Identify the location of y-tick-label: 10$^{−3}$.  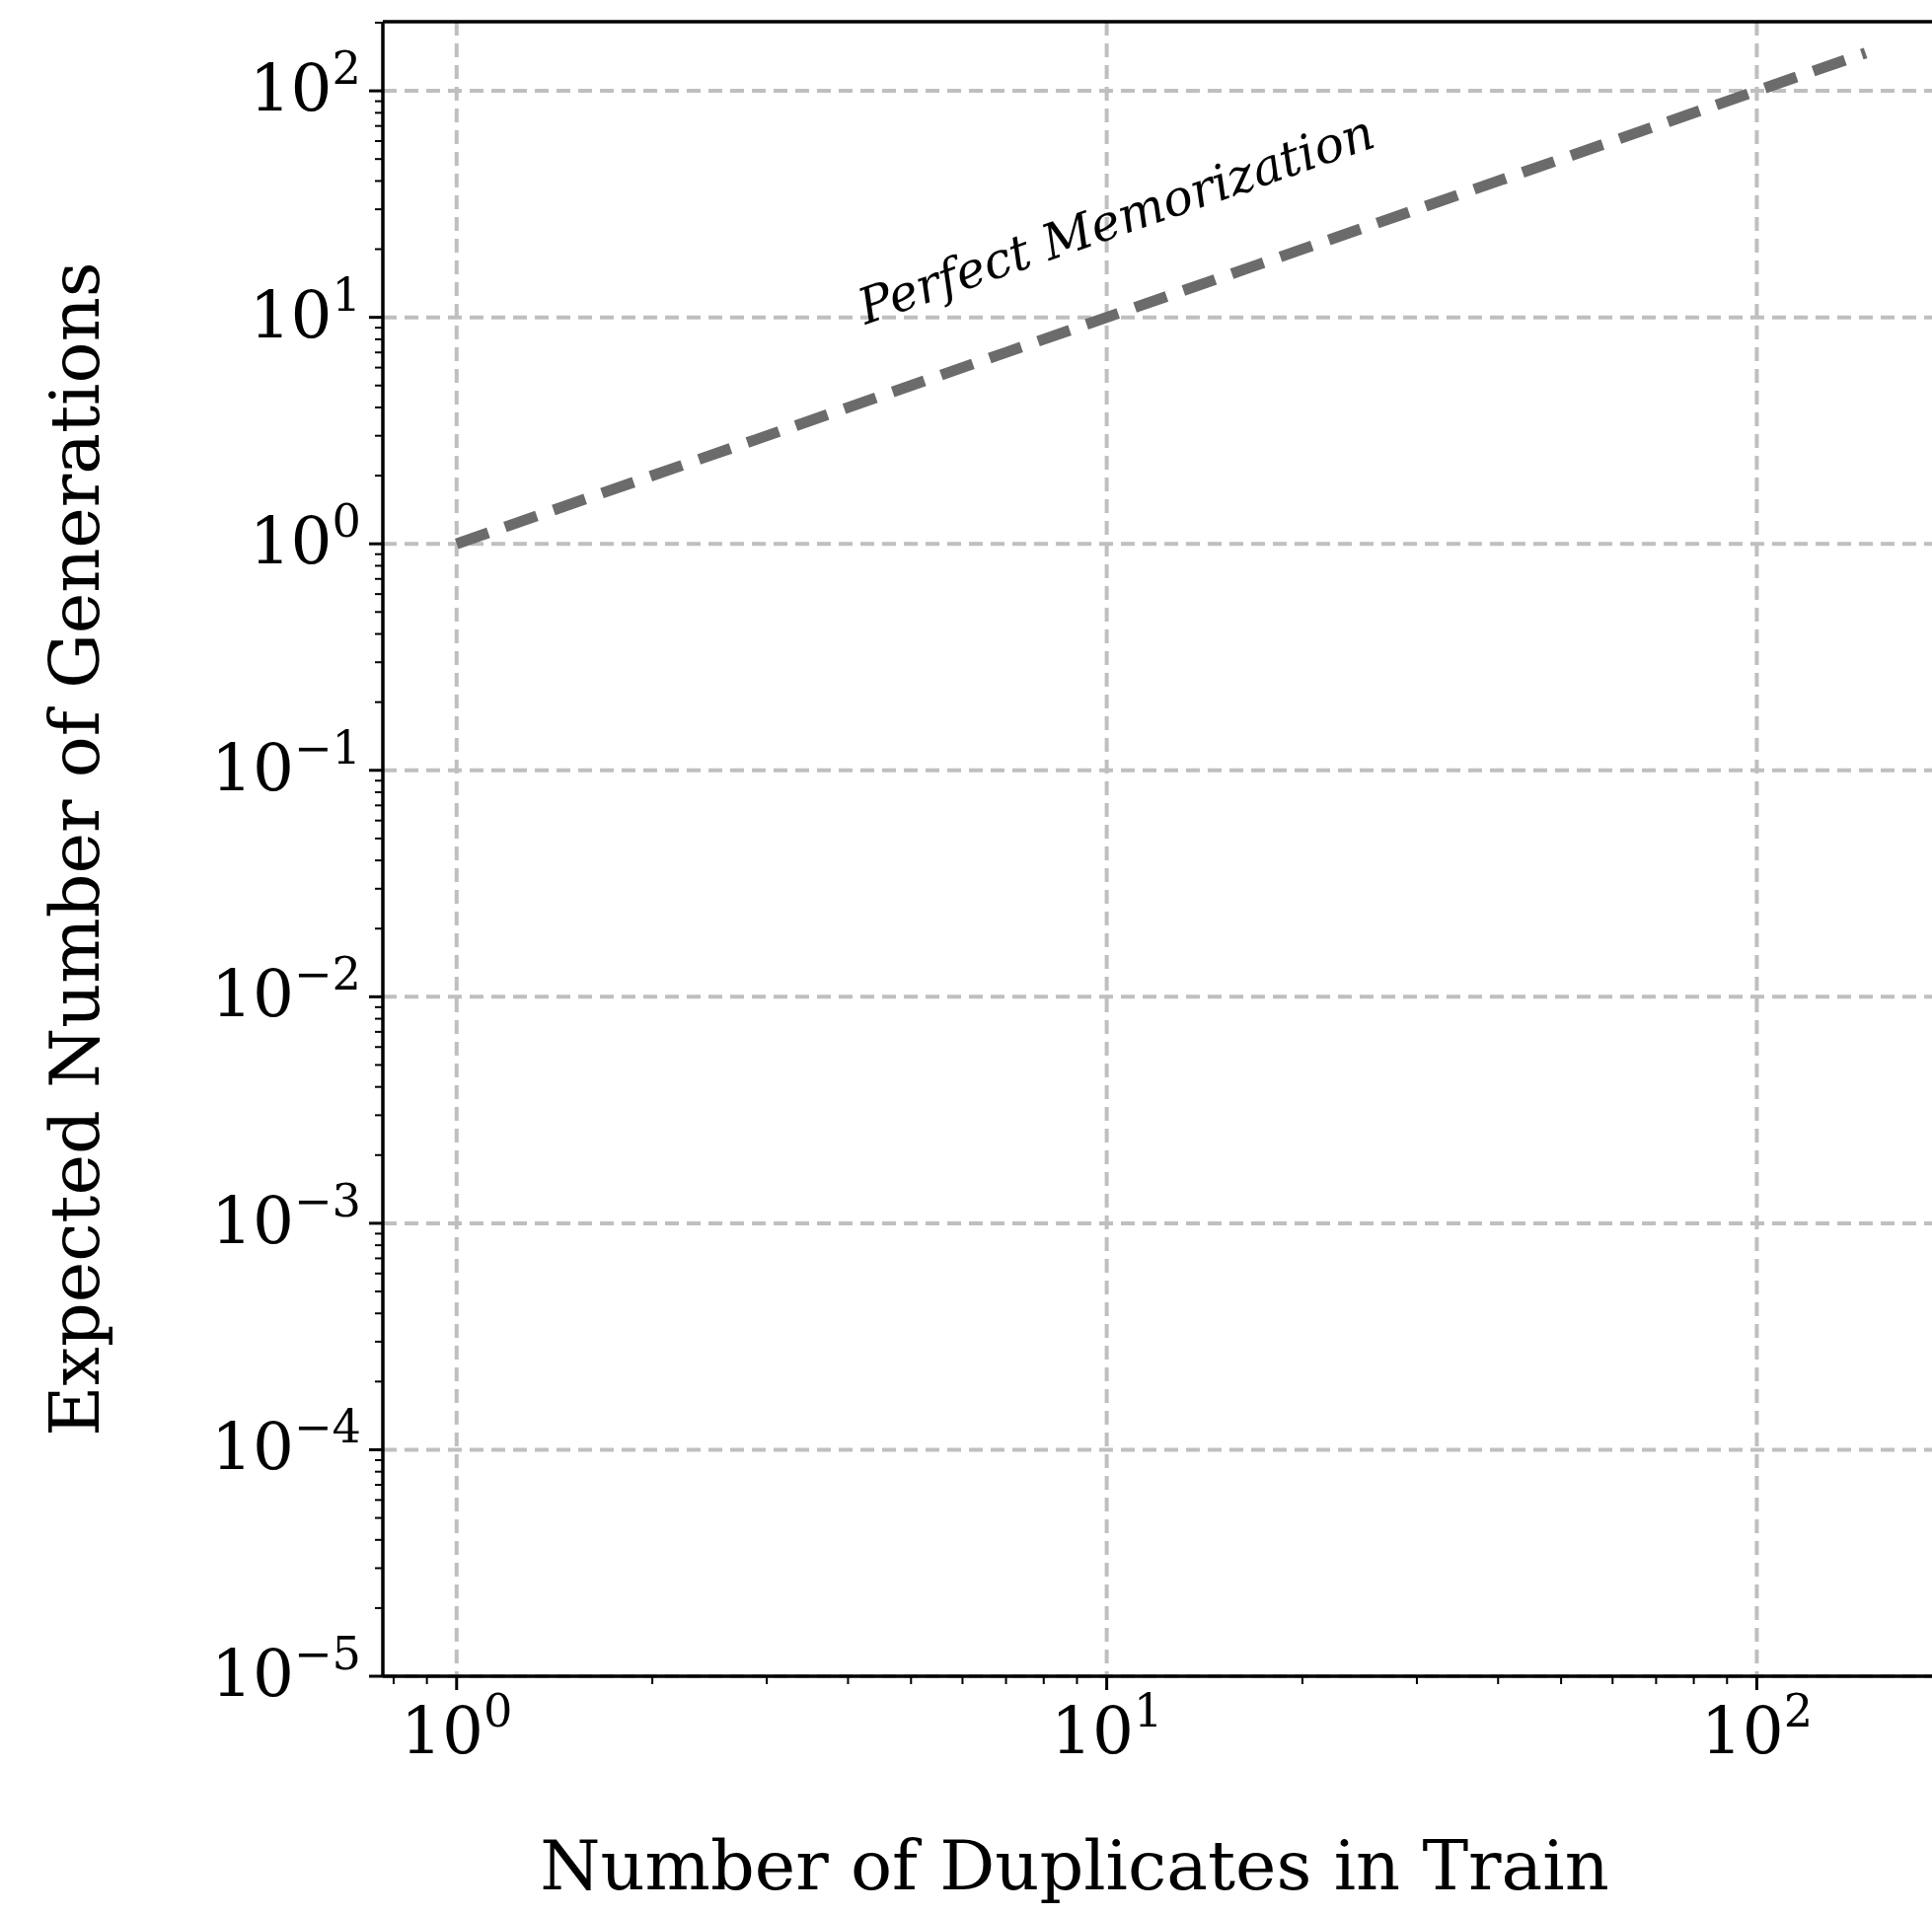
(285, 1216).